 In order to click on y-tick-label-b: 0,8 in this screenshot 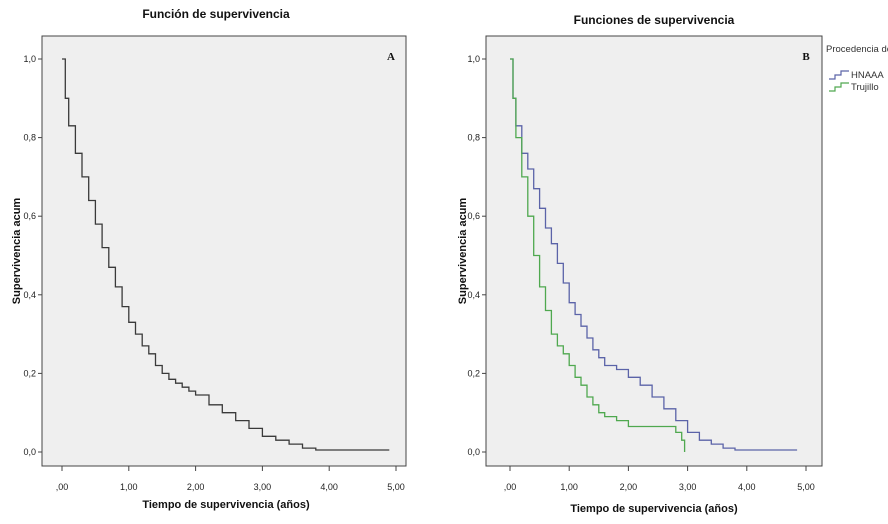, I will do `click(473, 138)`.